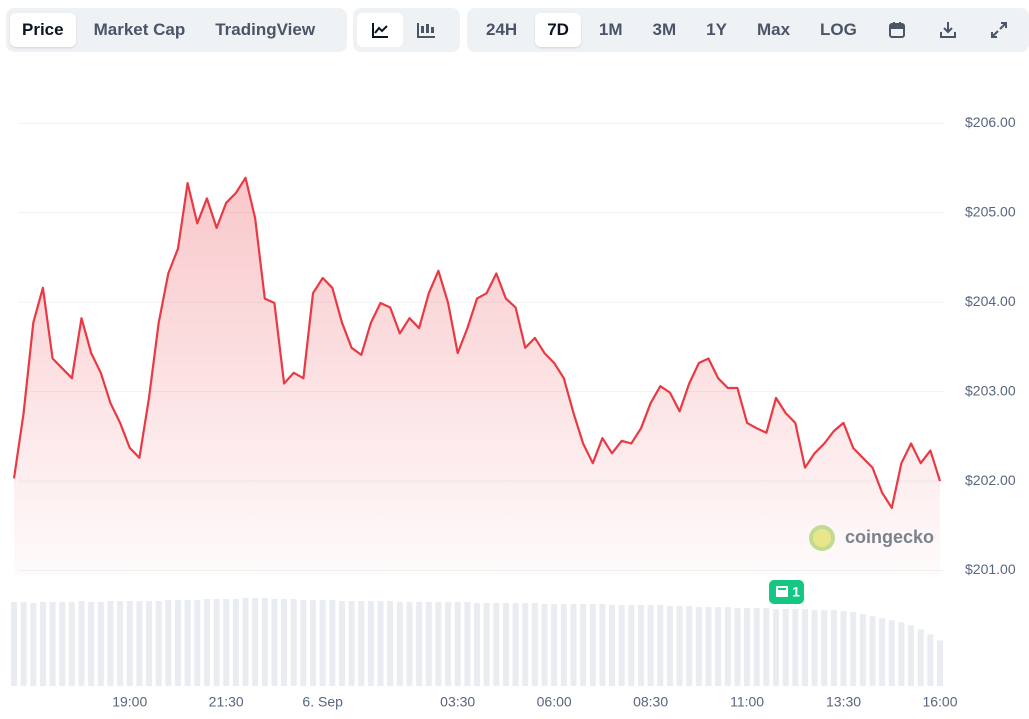 The height and width of the screenshot is (719, 1029). I want to click on toolbar-button: Max, so click(773, 29).